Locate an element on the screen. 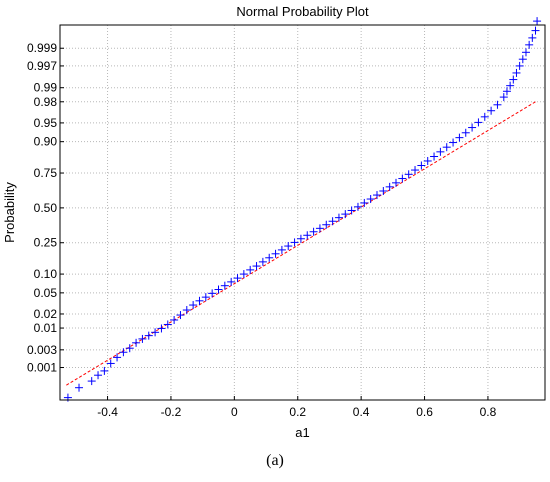 This screenshot has height=482, width=550. y-tick-label: 0.75 is located at coordinates (46, 173).